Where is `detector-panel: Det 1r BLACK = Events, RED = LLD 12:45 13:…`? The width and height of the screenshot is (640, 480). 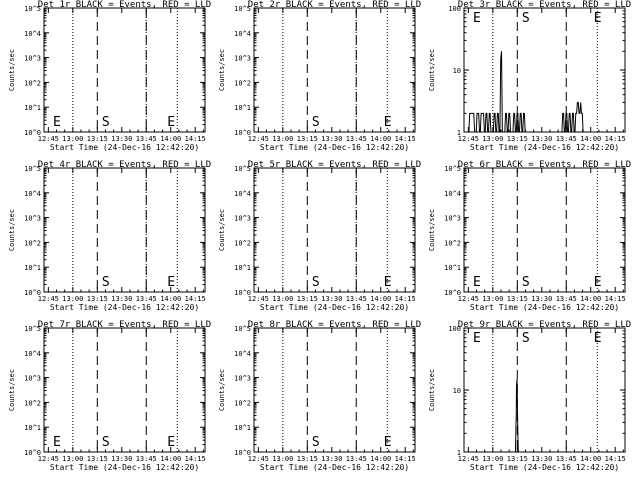
detector-panel: Det 1r BLACK = Events, RED = LLD 12:45 13:… is located at coordinates (109, 76).